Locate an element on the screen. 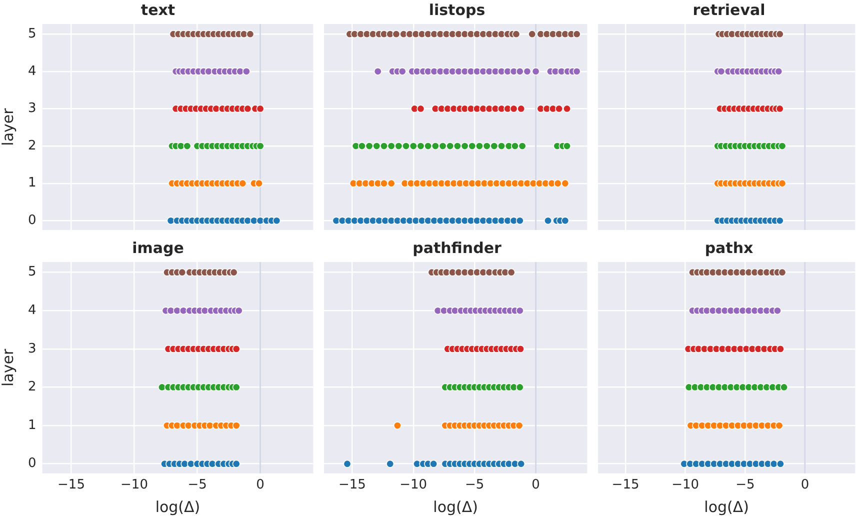  chart-title: retrieval is located at coordinates (729, 9).